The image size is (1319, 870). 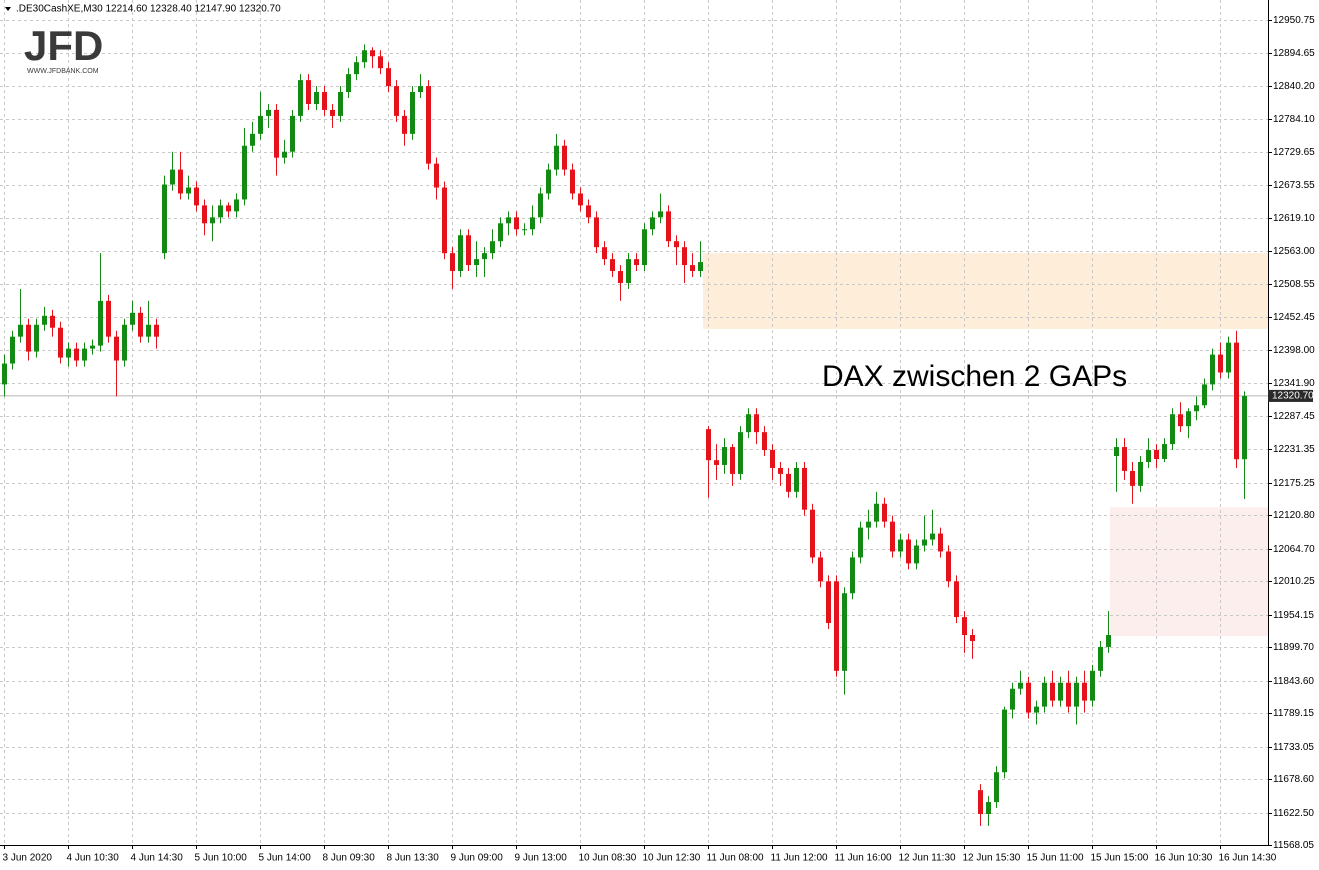 What do you see at coordinates (800, 858) in the screenshot?
I see `x-tick-label: 11 Jun 12:00` at bounding box center [800, 858].